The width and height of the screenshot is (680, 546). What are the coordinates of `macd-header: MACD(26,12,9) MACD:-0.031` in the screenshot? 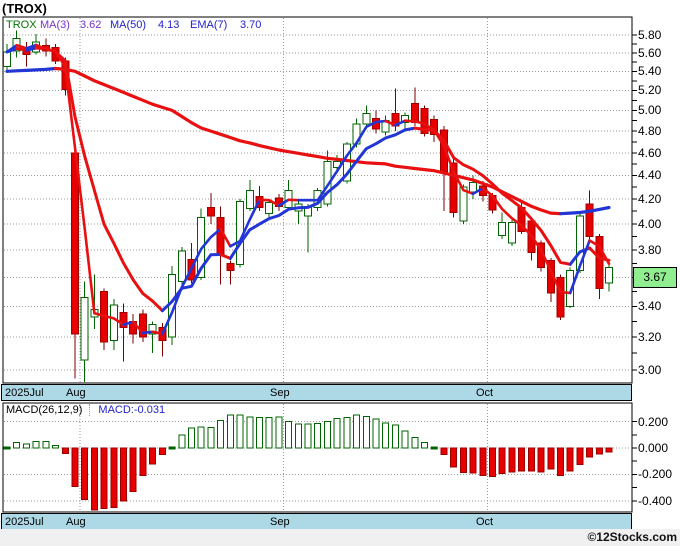 It's located at (86, 410).